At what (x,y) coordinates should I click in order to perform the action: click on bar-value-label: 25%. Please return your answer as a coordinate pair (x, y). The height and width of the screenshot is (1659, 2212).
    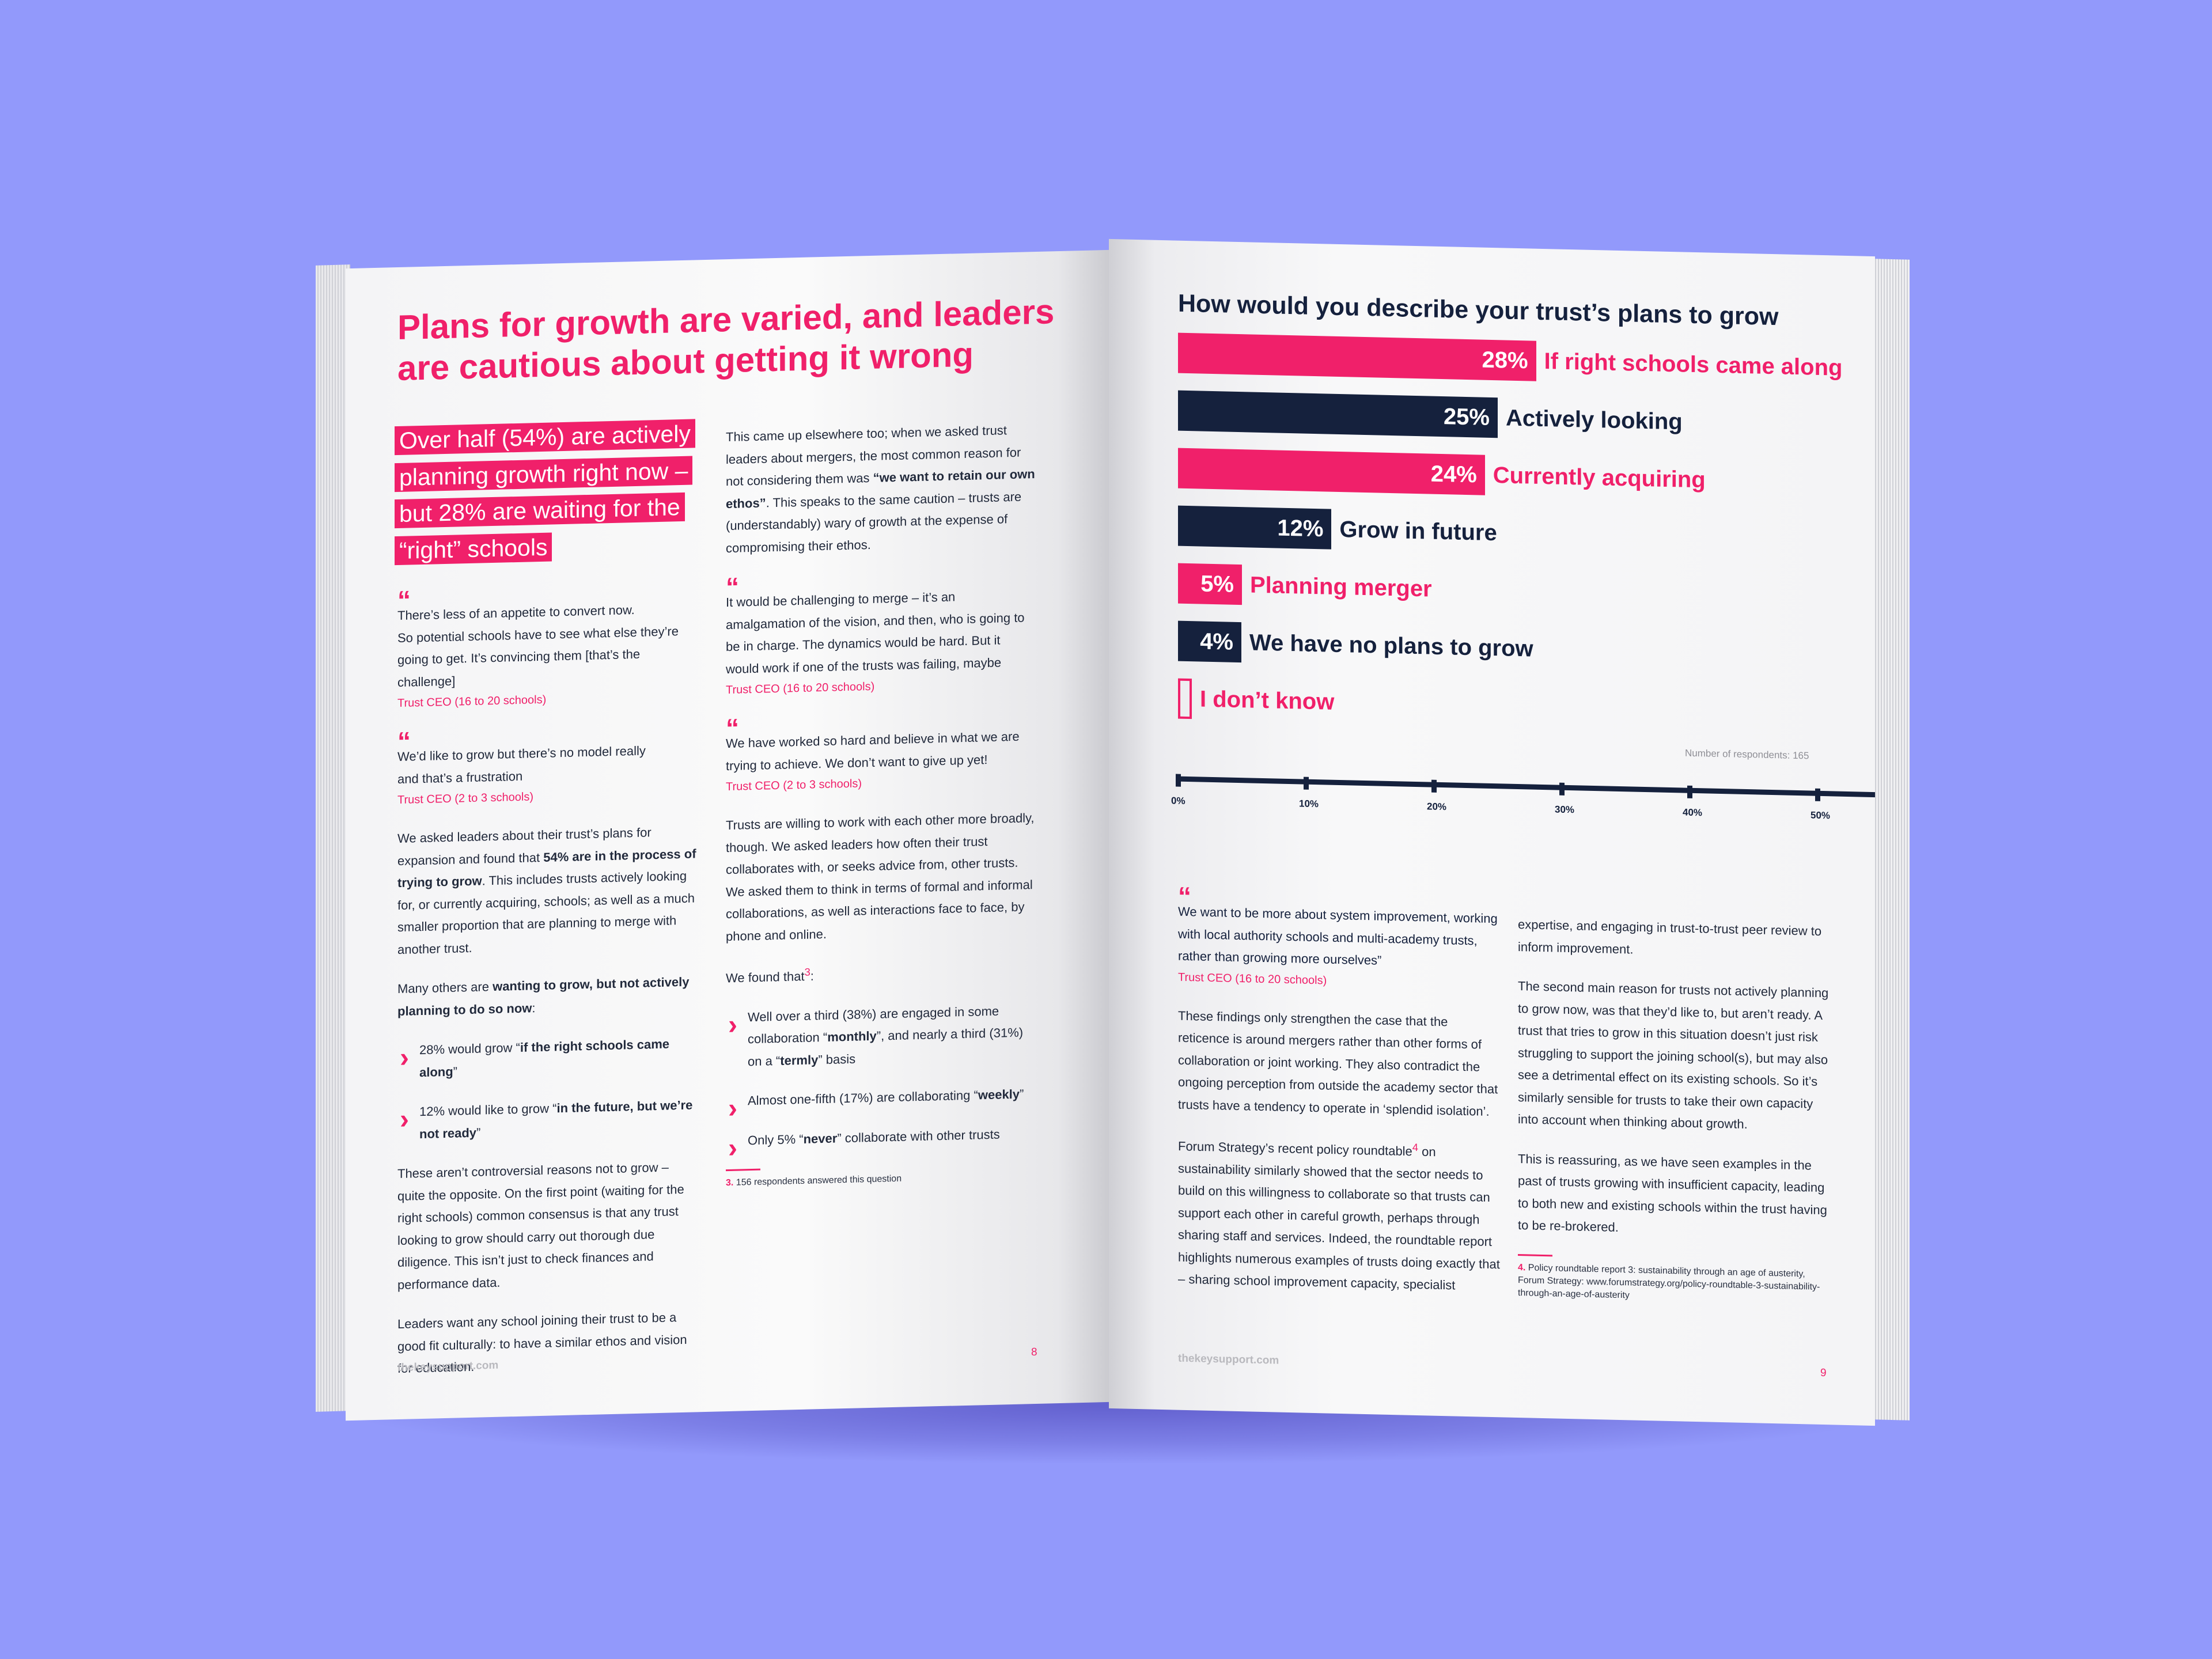
    Looking at the image, I should click on (1466, 416).